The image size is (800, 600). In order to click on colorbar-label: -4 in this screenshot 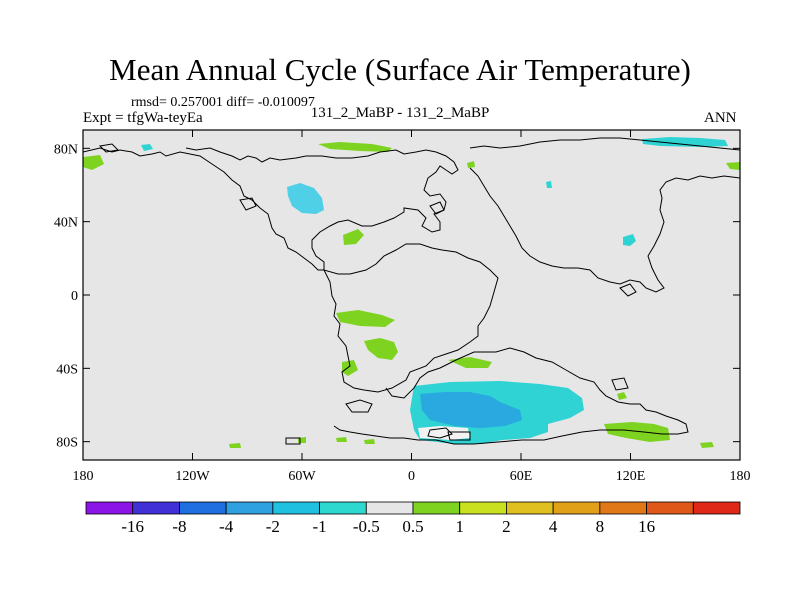, I will do `click(226, 526)`.